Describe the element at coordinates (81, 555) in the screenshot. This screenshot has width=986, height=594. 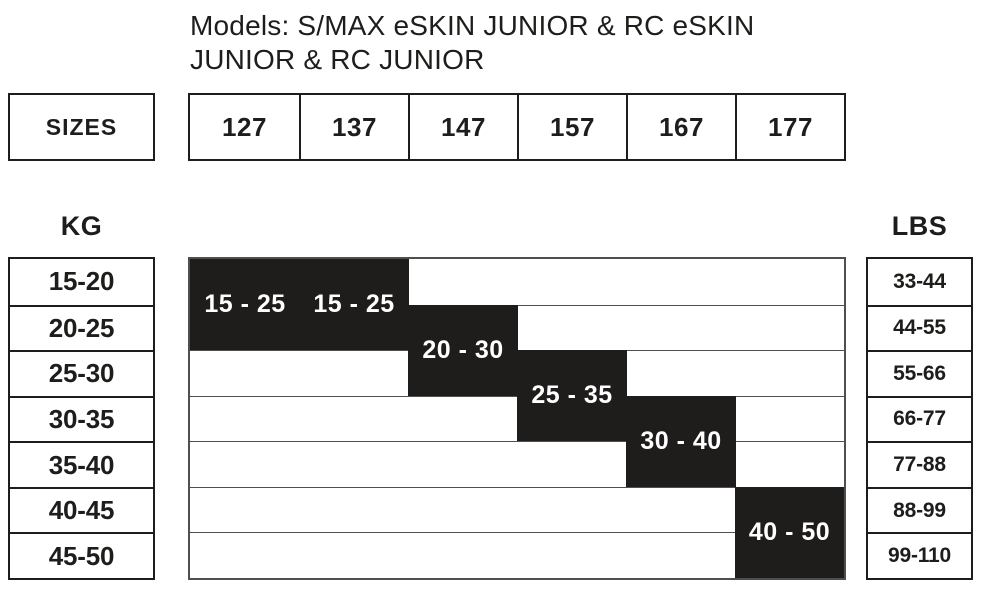
I see `kg-row: 45-50` at that location.